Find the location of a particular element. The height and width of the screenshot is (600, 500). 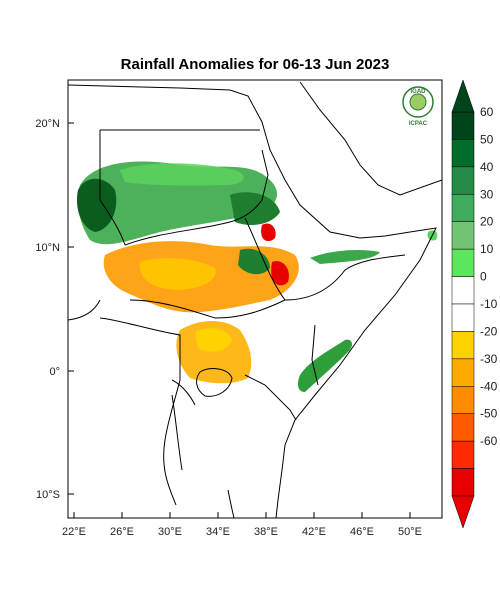

lake-tanganyika is located at coordinates (177, 432).